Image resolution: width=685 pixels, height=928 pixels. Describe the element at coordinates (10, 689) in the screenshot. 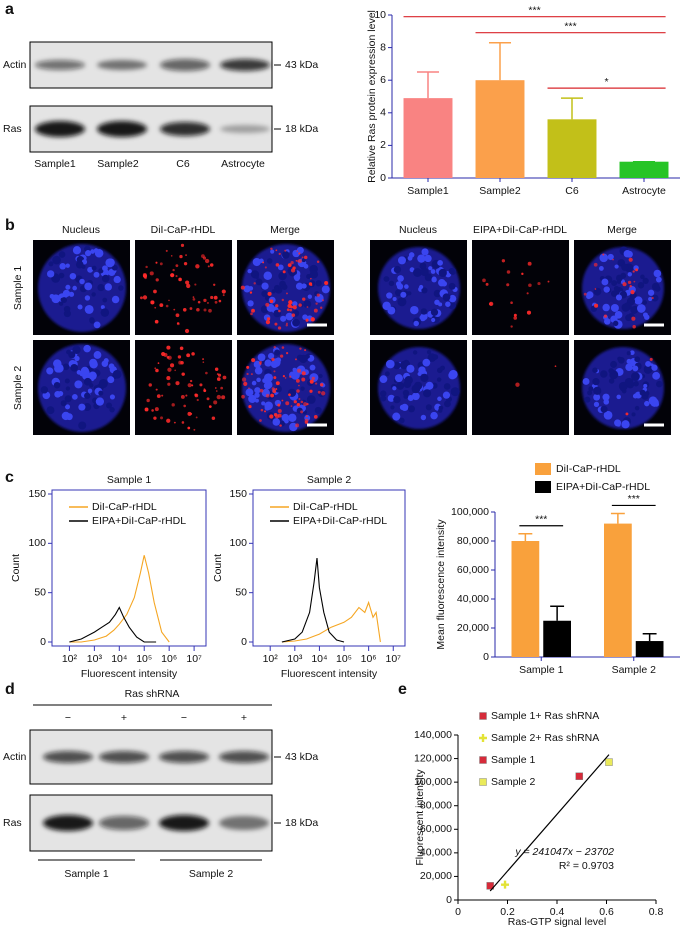

I see `panel-label: d` at that location.